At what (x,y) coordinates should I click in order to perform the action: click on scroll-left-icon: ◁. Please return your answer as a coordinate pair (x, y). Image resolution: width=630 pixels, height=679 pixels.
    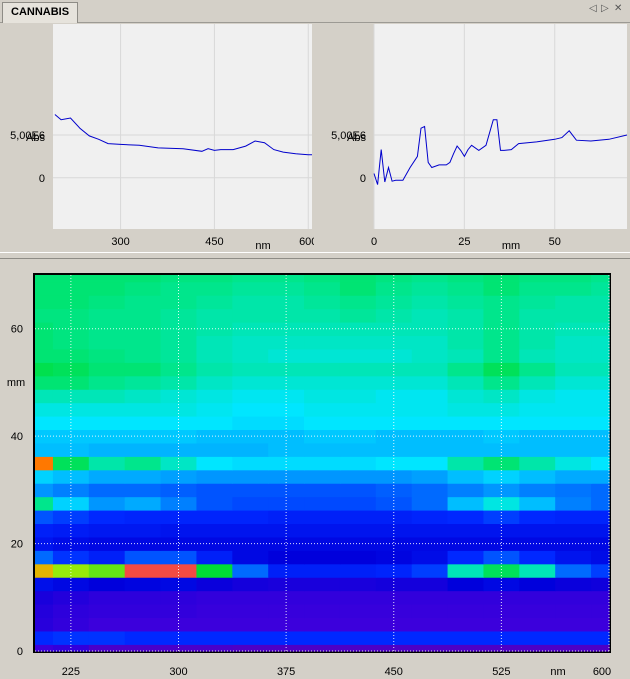
    Looking at the image, I should click on (593, 8).